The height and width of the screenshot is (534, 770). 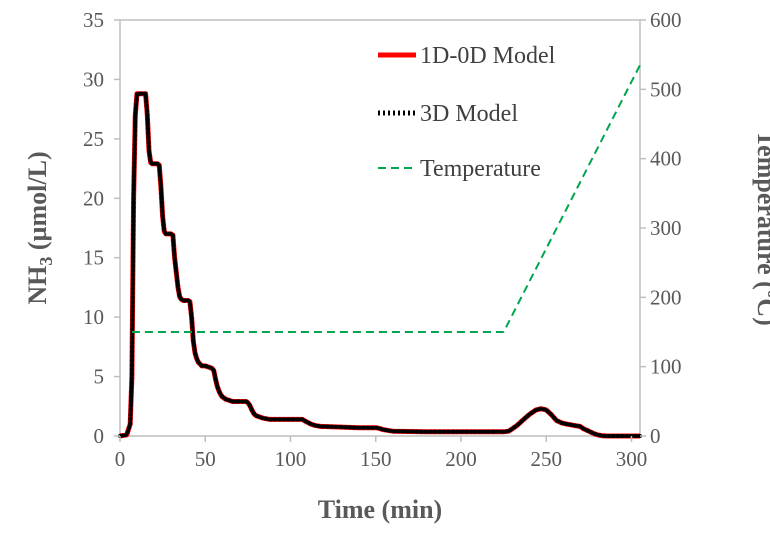 I want to click on x-tick-label: 150, so click(x=376, y=459).